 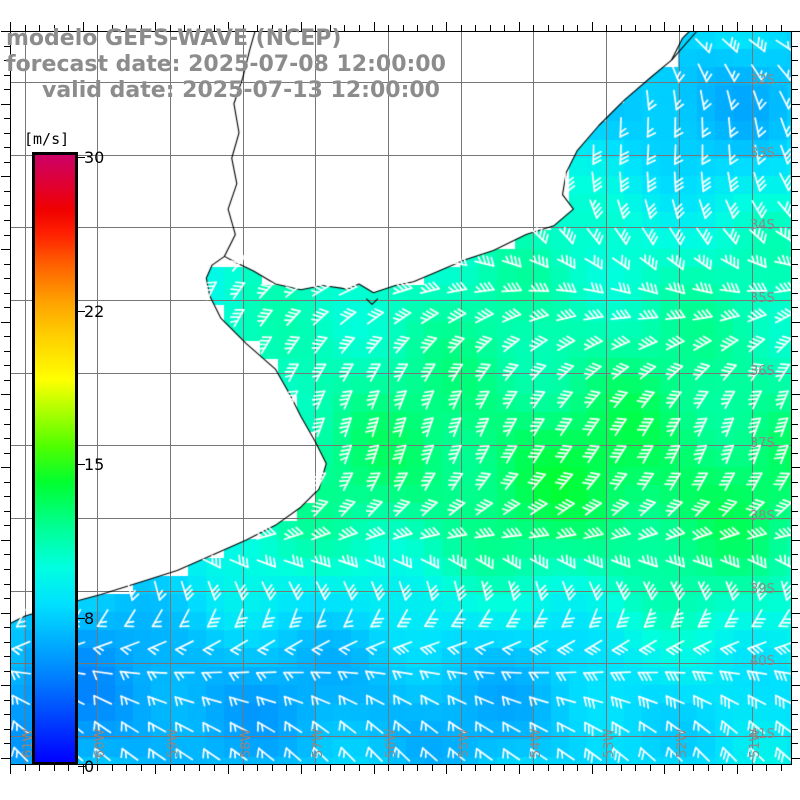 I want to click on title-line-model: modelo GEFS-WAVE (NCEP), so click(x=174, y=38).